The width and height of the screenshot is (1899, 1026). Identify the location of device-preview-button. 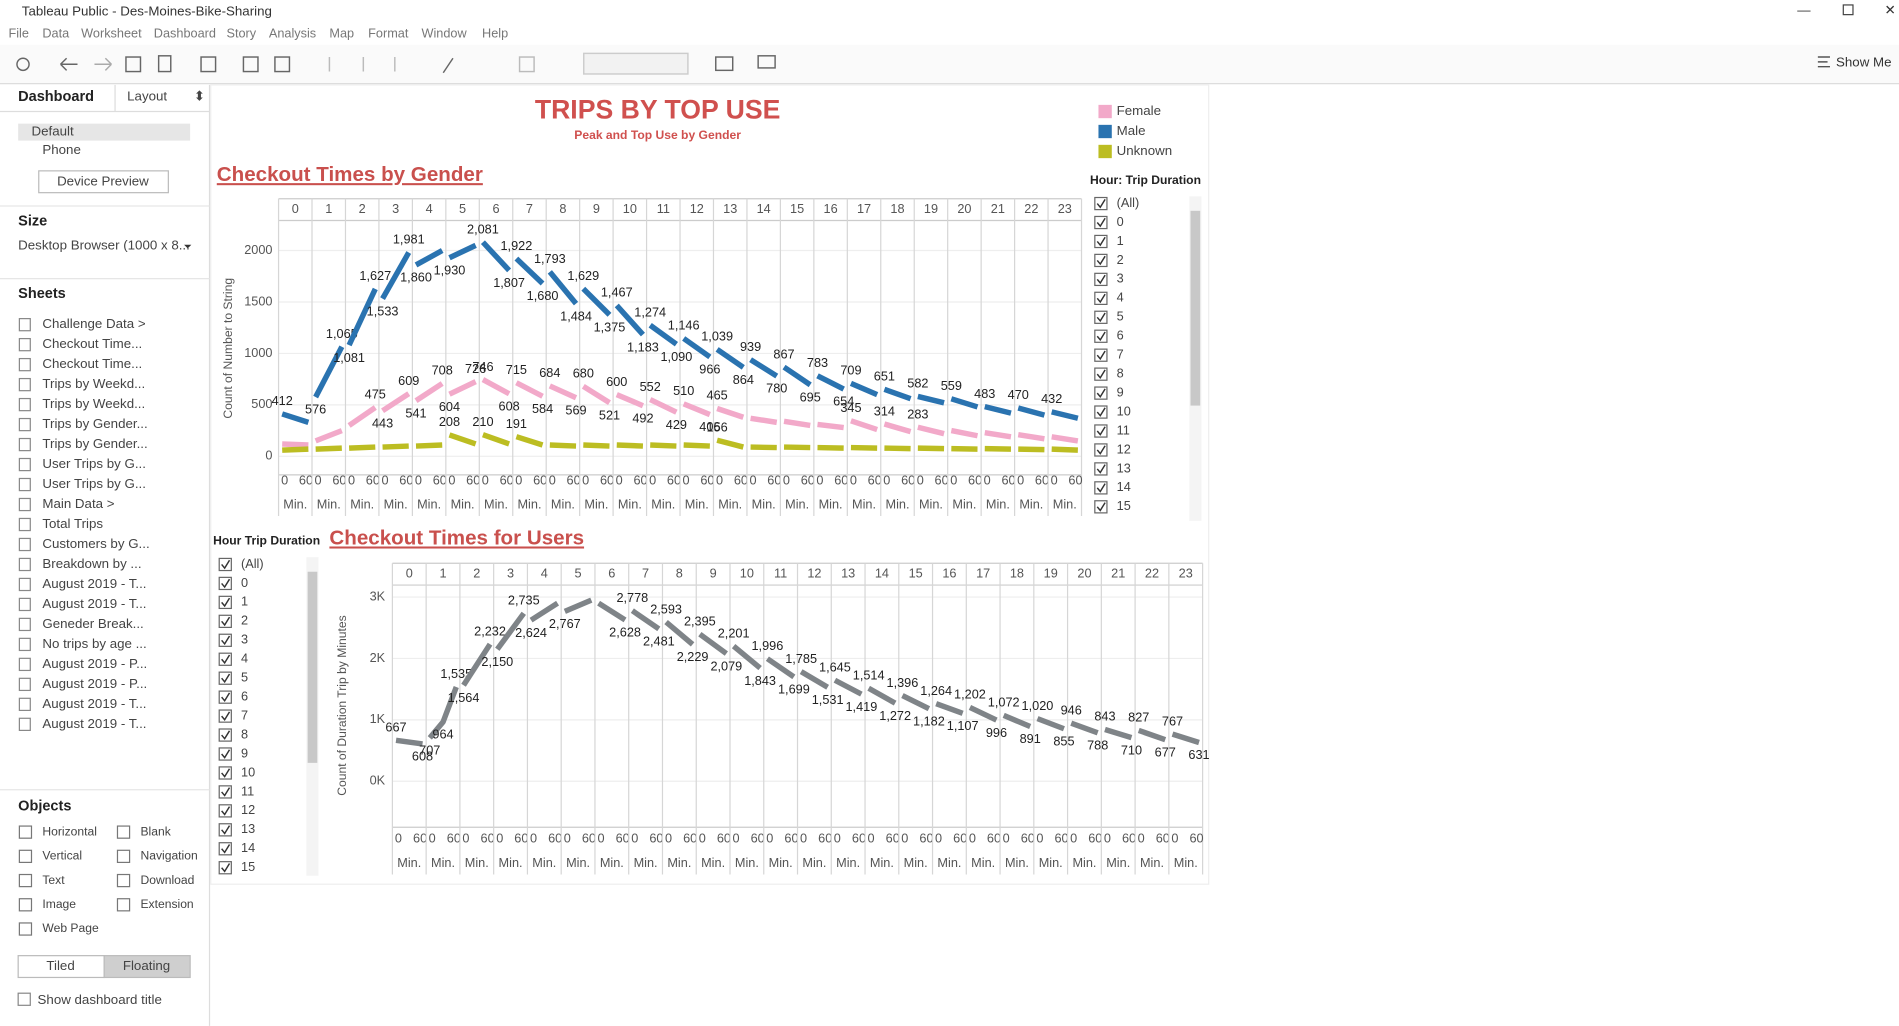
(103, 182).